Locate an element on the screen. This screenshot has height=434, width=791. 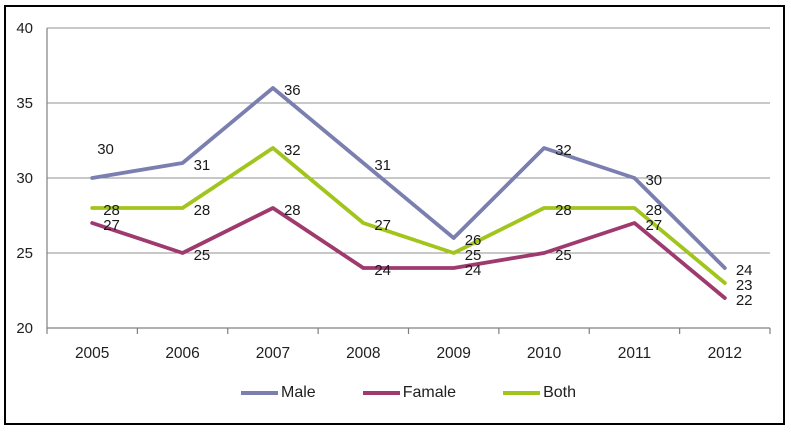
x-axis-label: 2010 is located at coordinates (544, 353).